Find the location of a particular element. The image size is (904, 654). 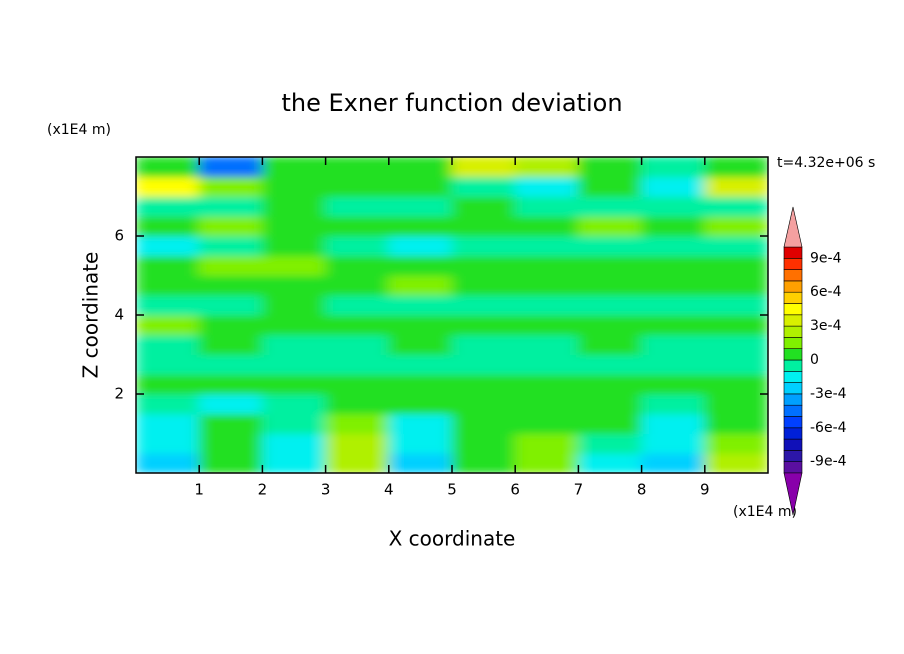

y-tick-label: 4 is located at coordinates (119, 315).